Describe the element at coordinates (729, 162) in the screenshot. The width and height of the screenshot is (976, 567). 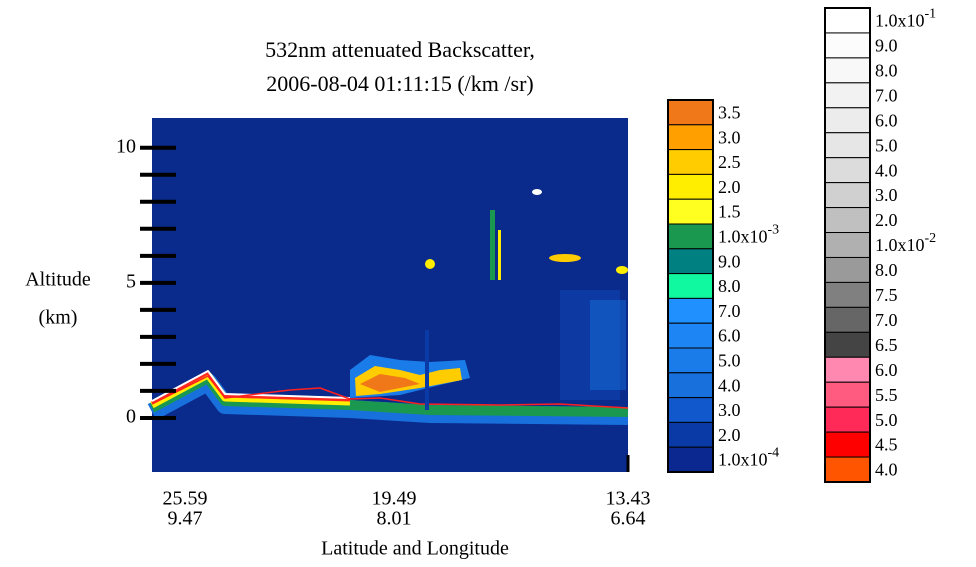
I see `colorbar-label: 2.5` at that location.